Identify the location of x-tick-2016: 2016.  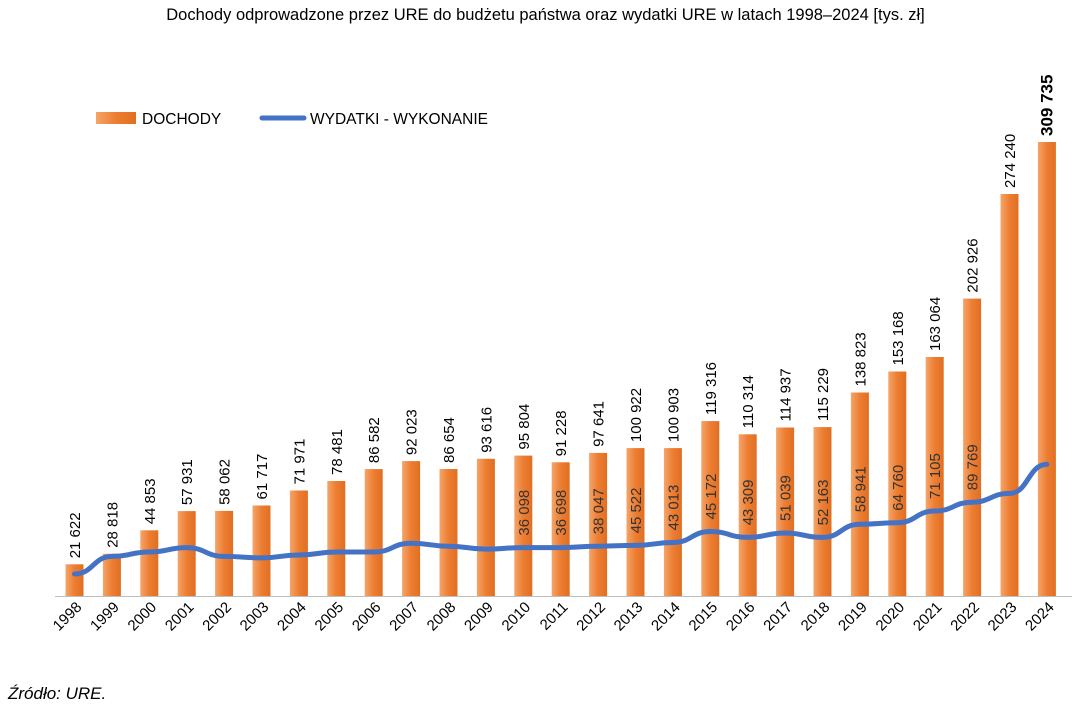
(741, 617).